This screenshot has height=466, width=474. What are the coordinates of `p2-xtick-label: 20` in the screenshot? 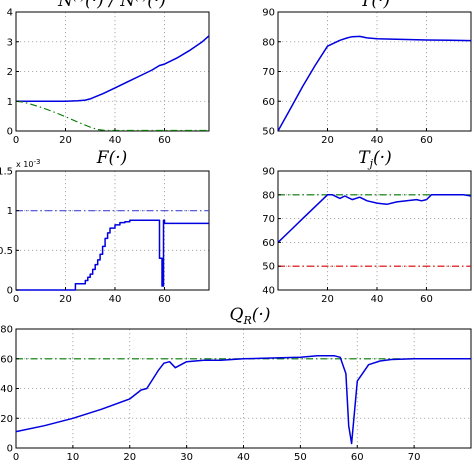 It's located at (327, 140).